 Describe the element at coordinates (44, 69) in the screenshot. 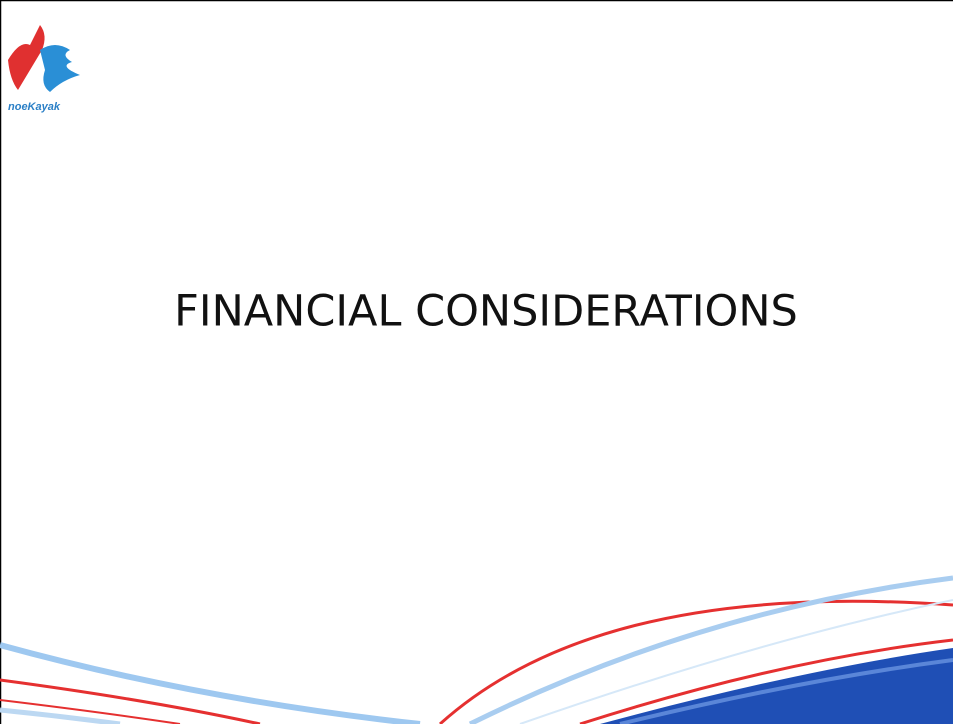

I see `logo: noeKayak` at that location.